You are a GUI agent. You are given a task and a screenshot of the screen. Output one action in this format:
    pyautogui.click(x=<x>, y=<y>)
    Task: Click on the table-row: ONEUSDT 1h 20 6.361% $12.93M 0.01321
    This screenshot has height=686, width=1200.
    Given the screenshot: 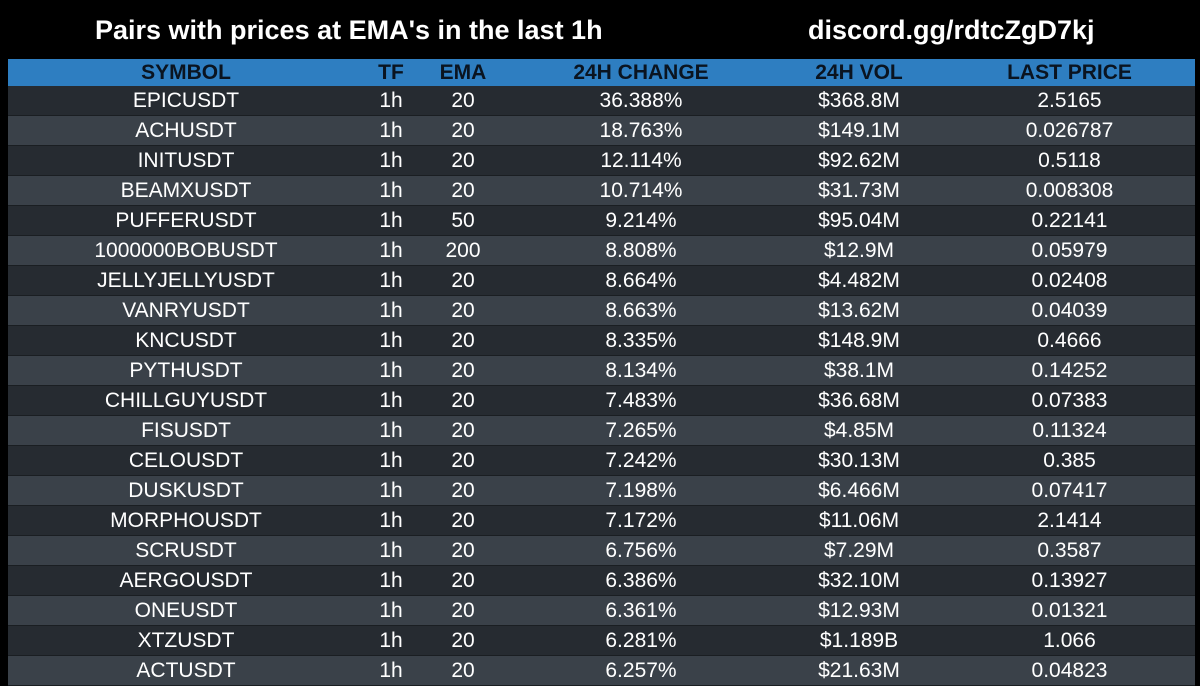 What is the action you would take?
    pyautogui.click(x=601, y=610)
    